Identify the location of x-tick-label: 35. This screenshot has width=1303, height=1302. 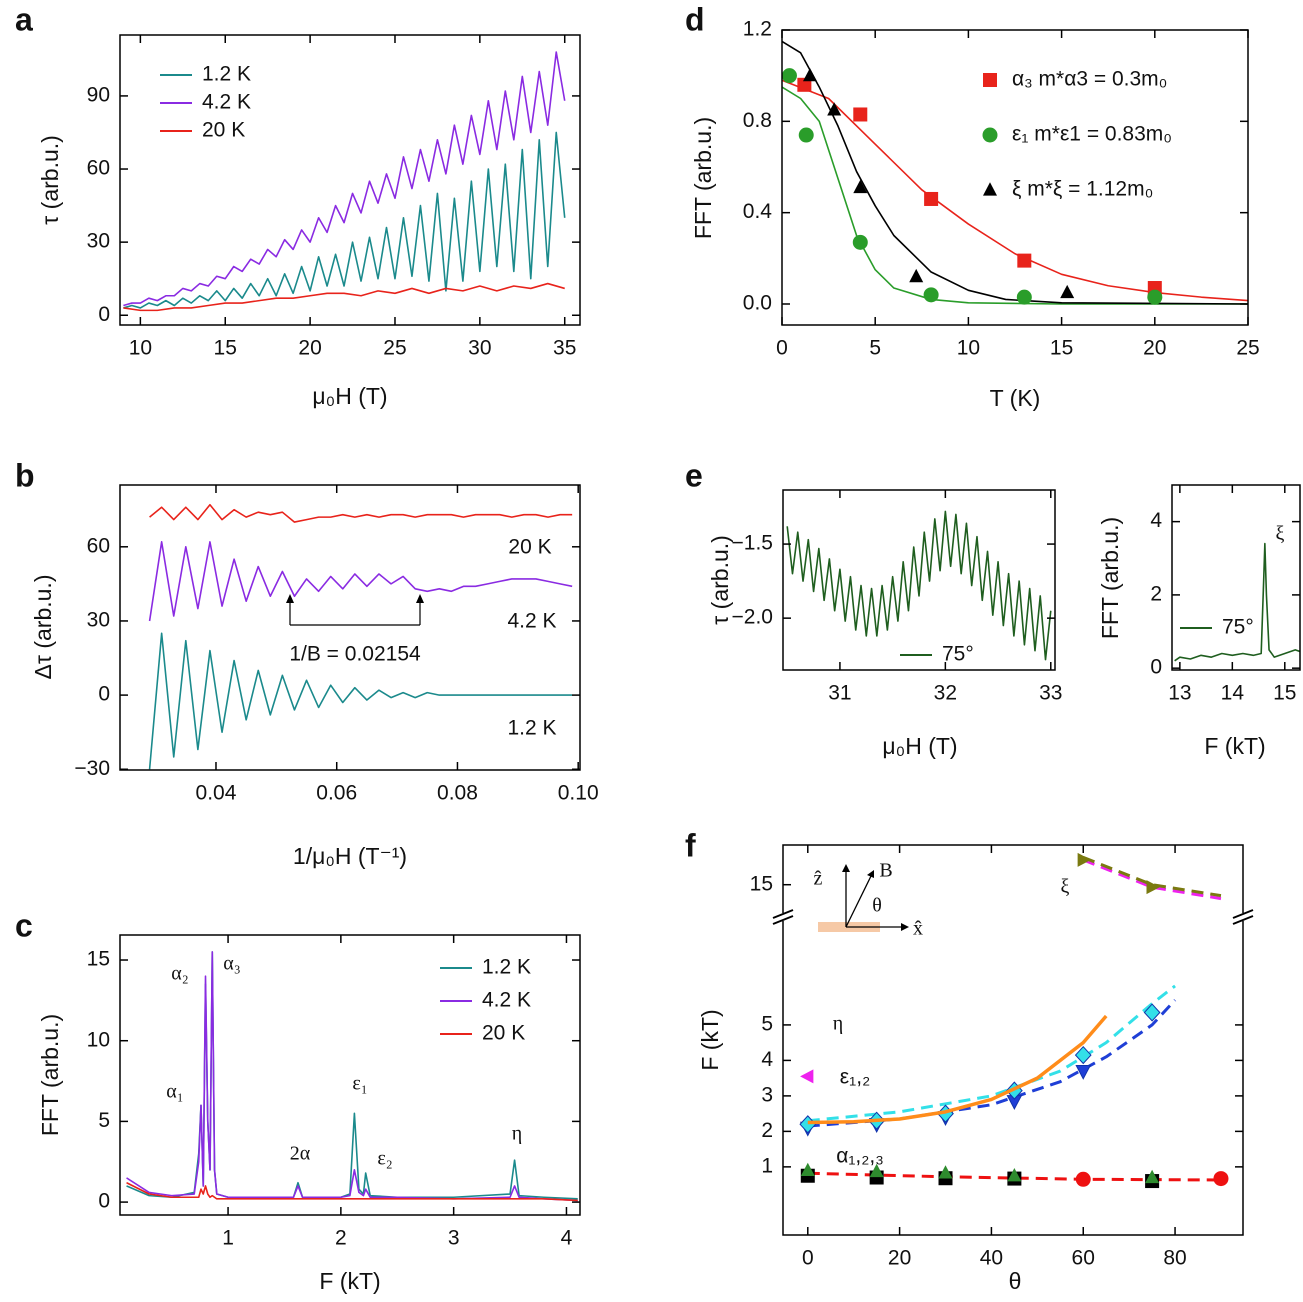
(564, 348).